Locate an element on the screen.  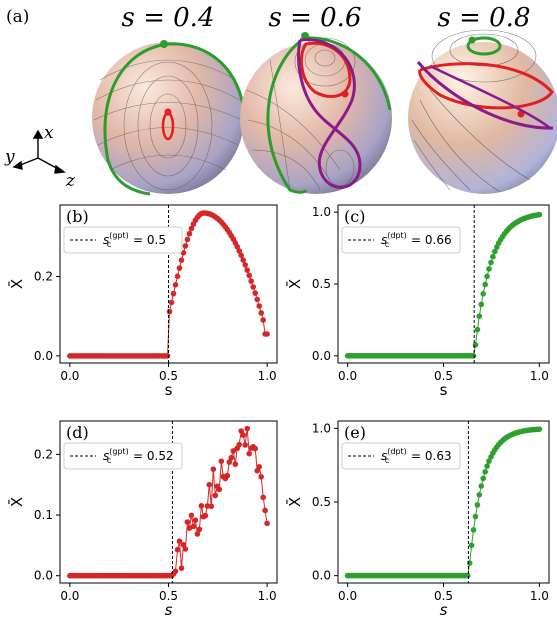
legend: s(dpt) c = 0.63 is located at coordinates (401, 456).